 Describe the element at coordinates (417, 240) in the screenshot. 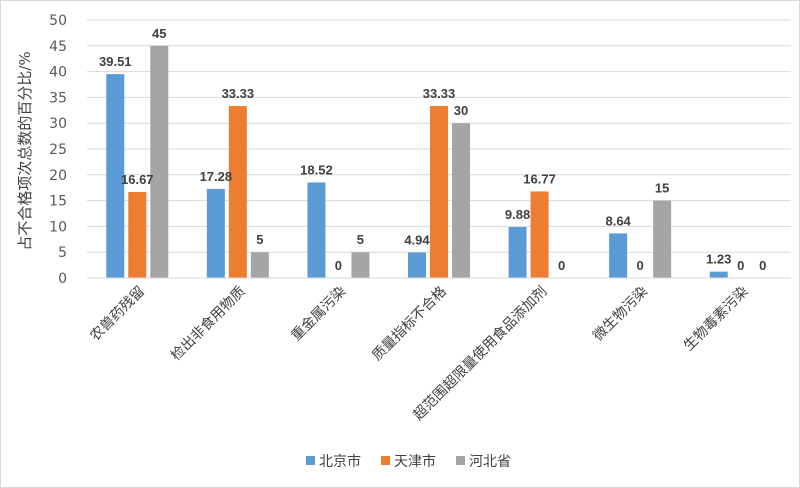

I see `data-label: 4.94` at that location.